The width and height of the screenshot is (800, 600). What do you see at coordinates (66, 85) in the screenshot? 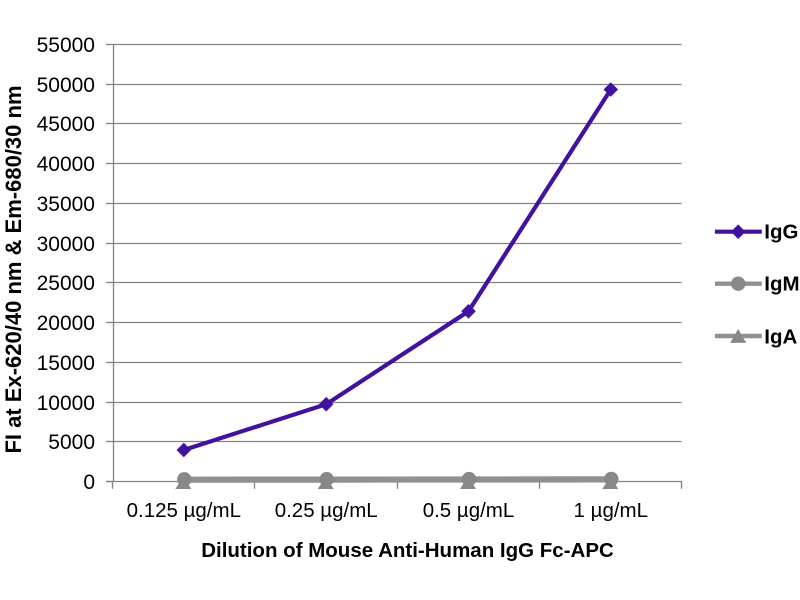
I see `svg-text: 50000` at bounding box center [66, 85].